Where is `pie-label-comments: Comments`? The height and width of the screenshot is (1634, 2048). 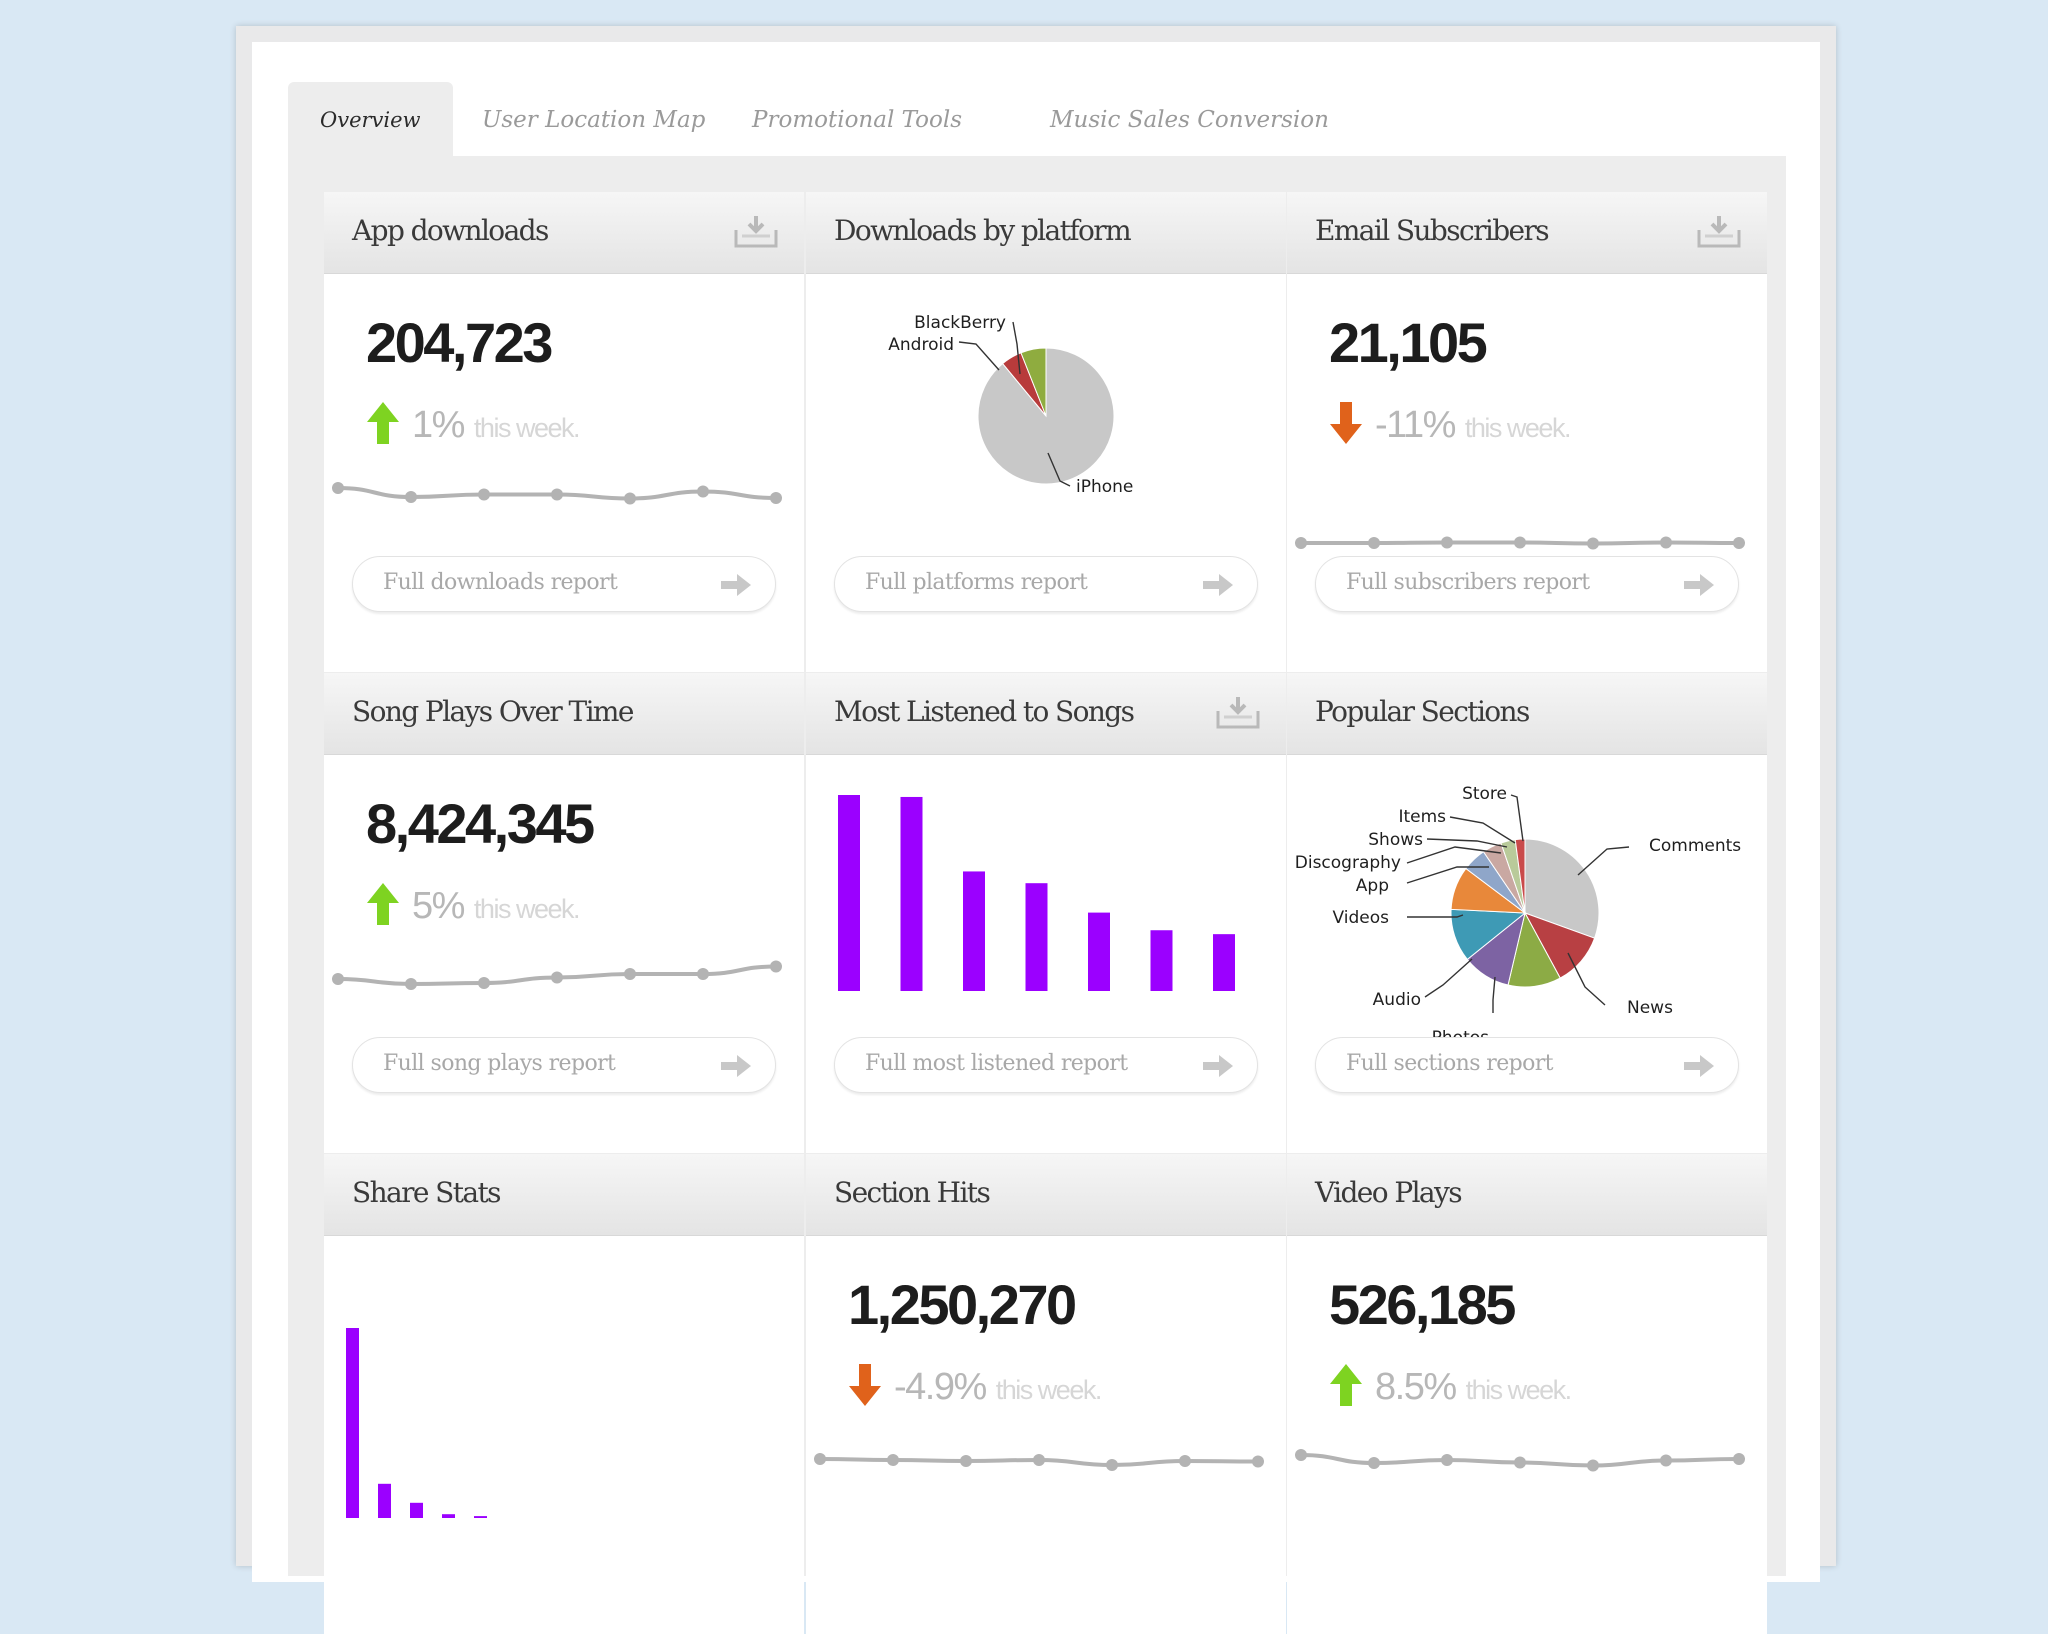
pie-label-comments: Comments is located at coordinates (1695, 846).